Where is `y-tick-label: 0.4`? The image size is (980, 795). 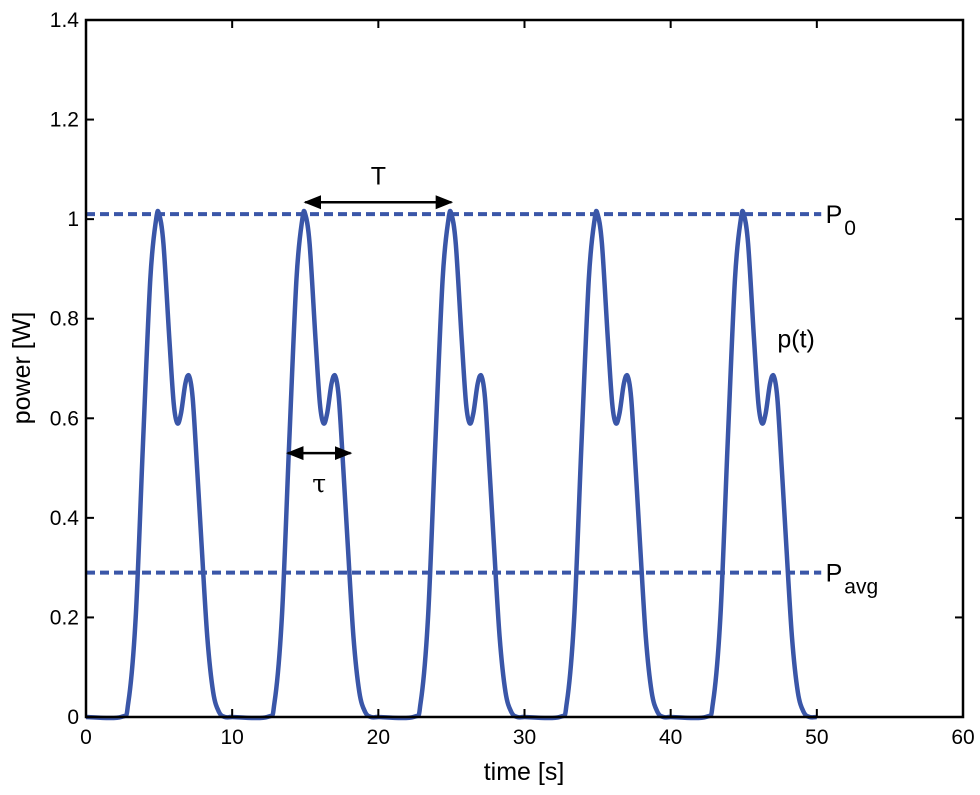 y-tick-label: 0.4 is located at coordinates (65, 518).